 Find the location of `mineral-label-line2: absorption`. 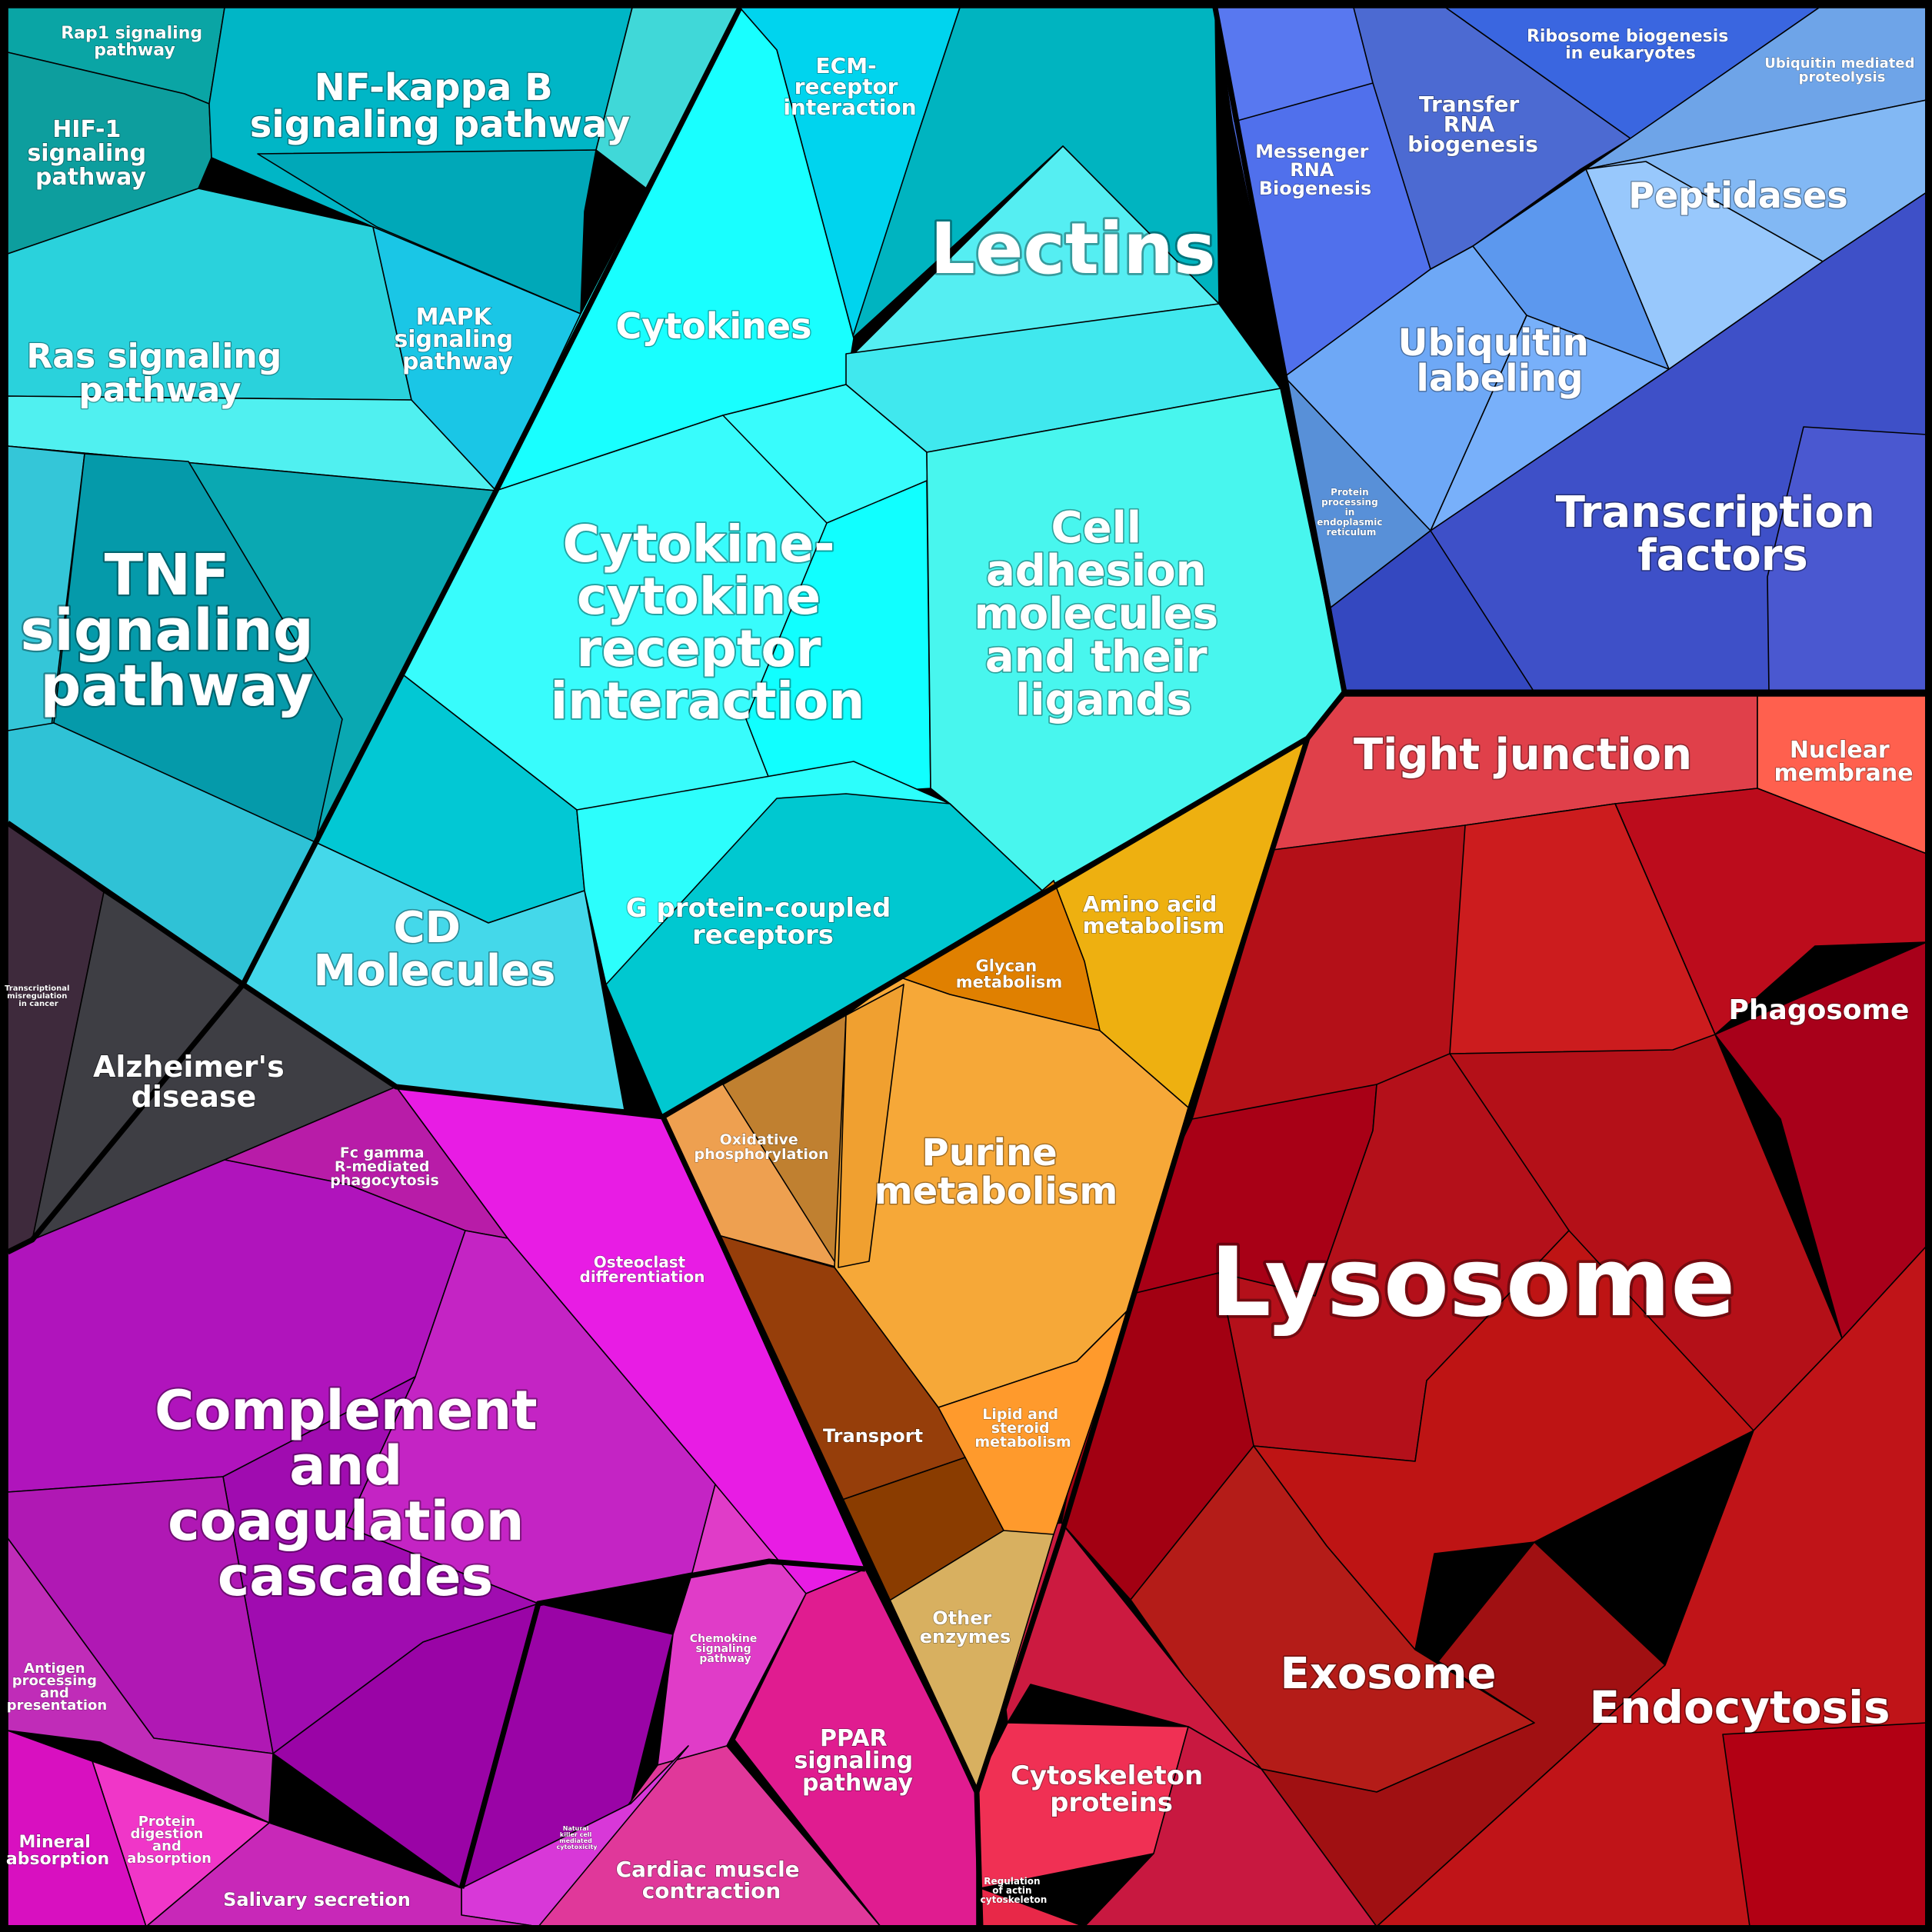

mineral-label-line2: absorption is located at coordinates (57, 1859).